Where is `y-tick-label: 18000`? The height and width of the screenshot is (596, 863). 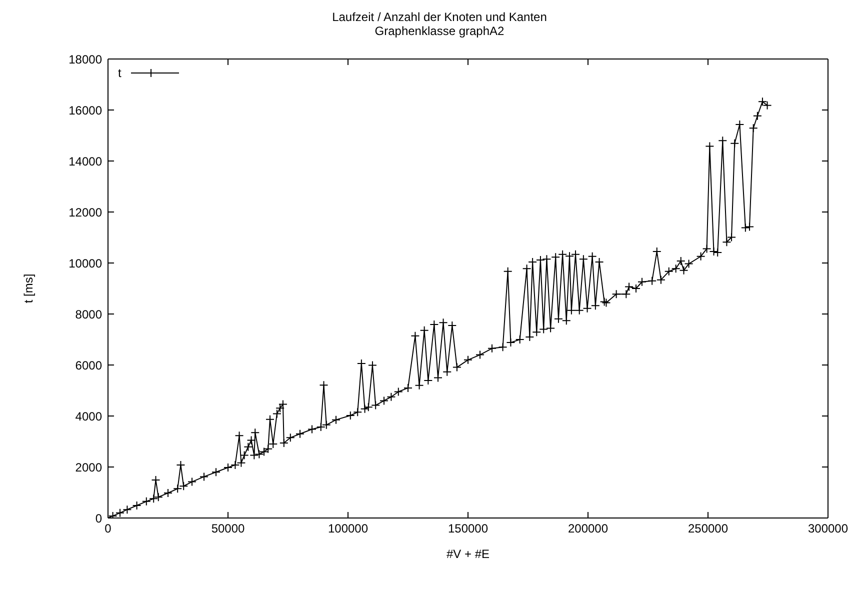
y-tick-label: 18000 is located at coordinates (85, 59).